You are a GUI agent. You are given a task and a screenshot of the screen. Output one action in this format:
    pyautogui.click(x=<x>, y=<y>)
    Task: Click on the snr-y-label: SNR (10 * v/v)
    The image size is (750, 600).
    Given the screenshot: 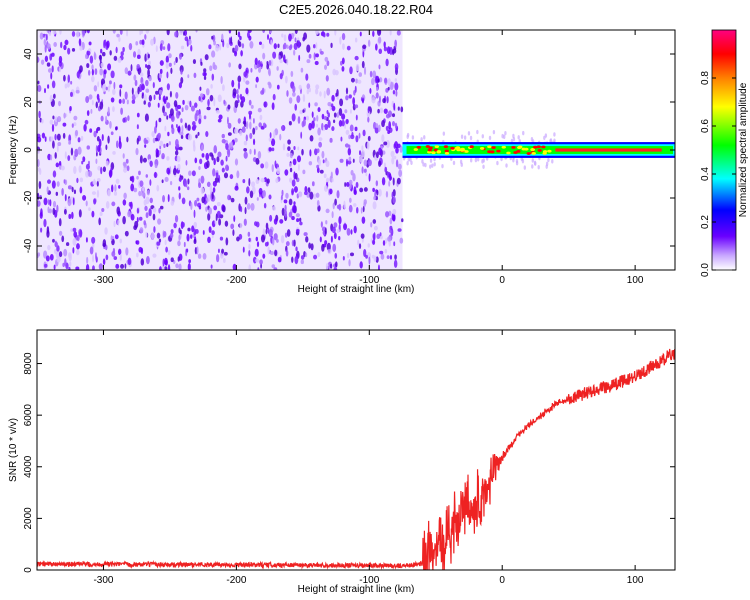 What is the action you would take?
    pyautogui.click(x=13, y=450)
    